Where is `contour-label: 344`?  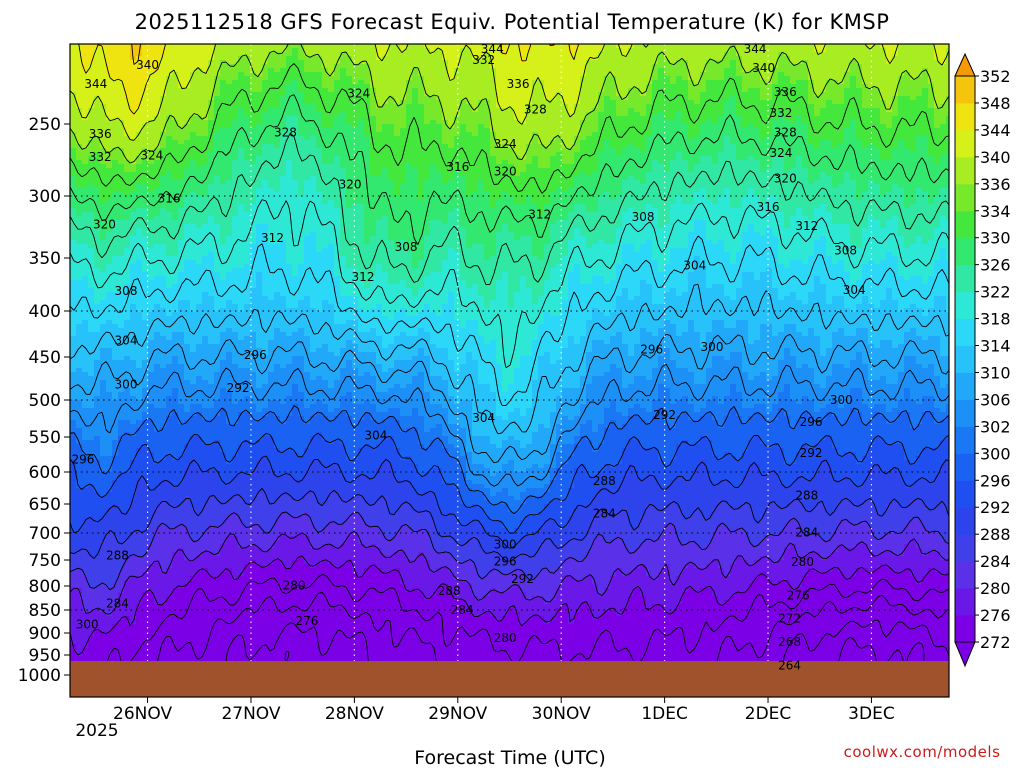
contour-label: 344 is located at coordinates (755, 49).